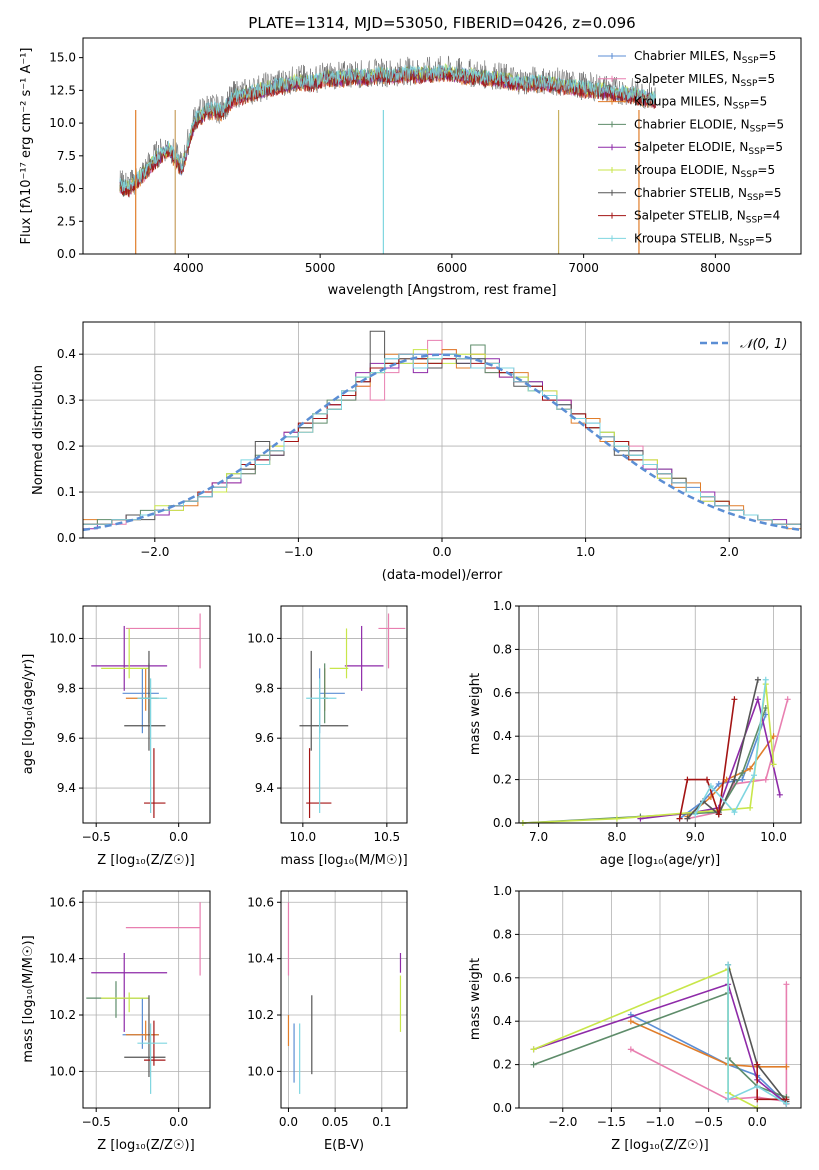 This screenshot has width=819, height=1170. What do you see at coordinates (502, 606) in the screenshot?
I see `y-tick-label: 1.0` at bounding box center [502, 606].